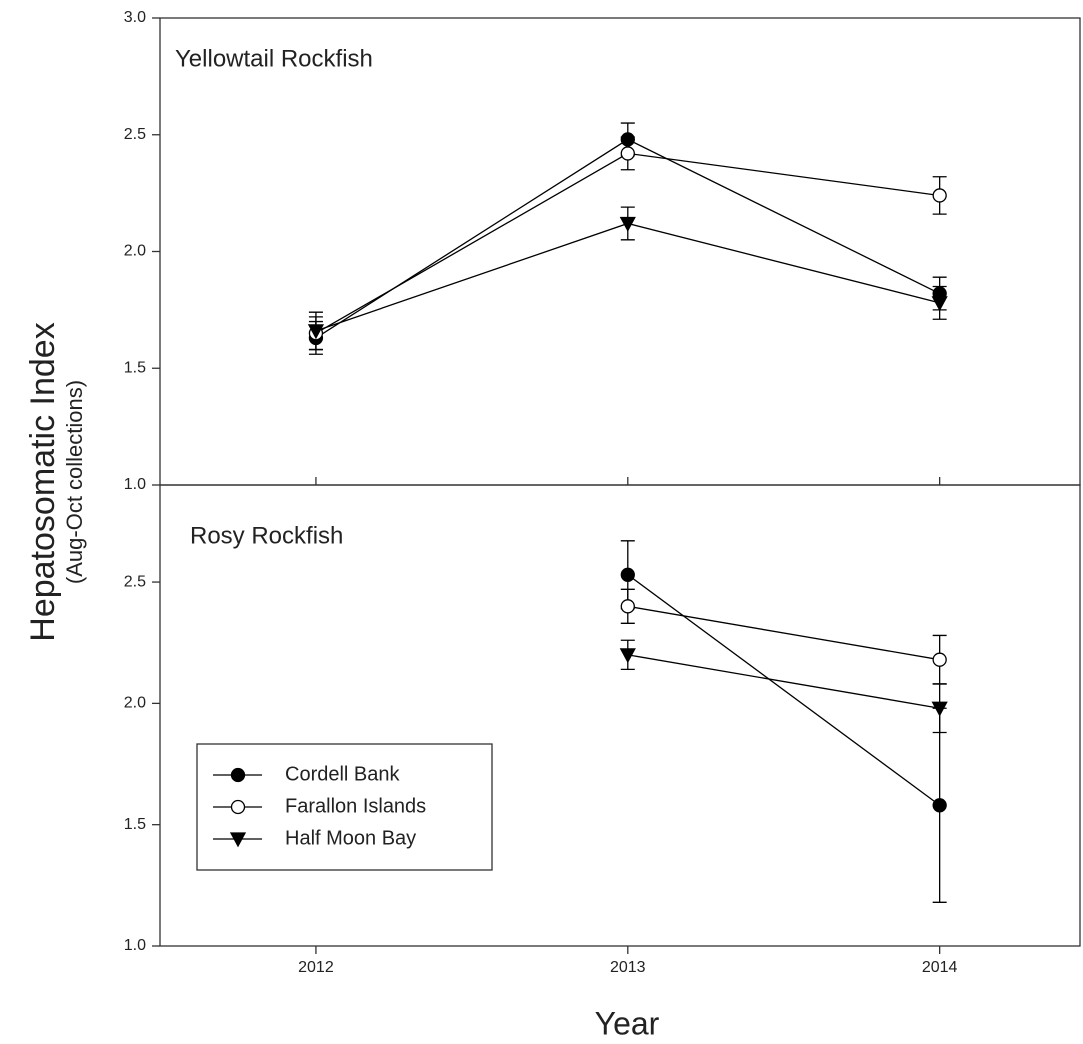 Image resolution: width=1083 pixels, height=1044 pixels. Describe the element at coordinates (43, 481) in the screenshot. I see `y-axis-label: Hepatosomatic Index` at that location.